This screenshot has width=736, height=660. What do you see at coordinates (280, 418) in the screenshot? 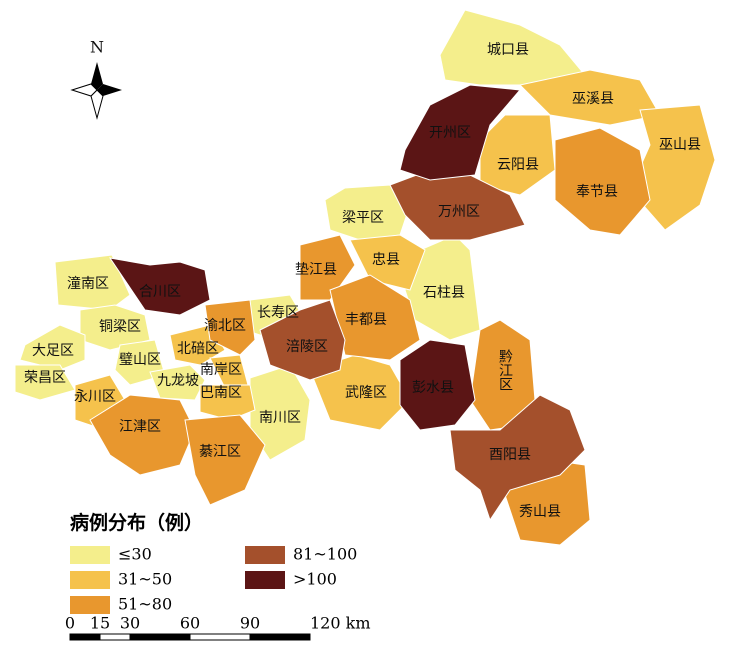
I see `district-label: 南川区` at bounding box center [280, 418].